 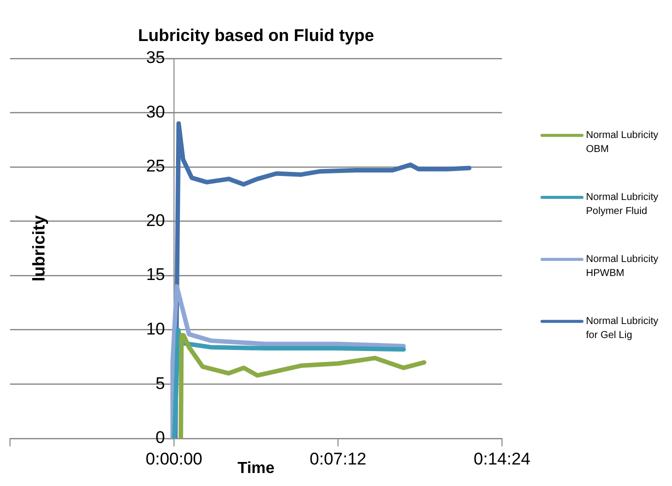 I want to click on legend-label: Normal Lubricity for Gel Lig, so click(x=622, y=329).